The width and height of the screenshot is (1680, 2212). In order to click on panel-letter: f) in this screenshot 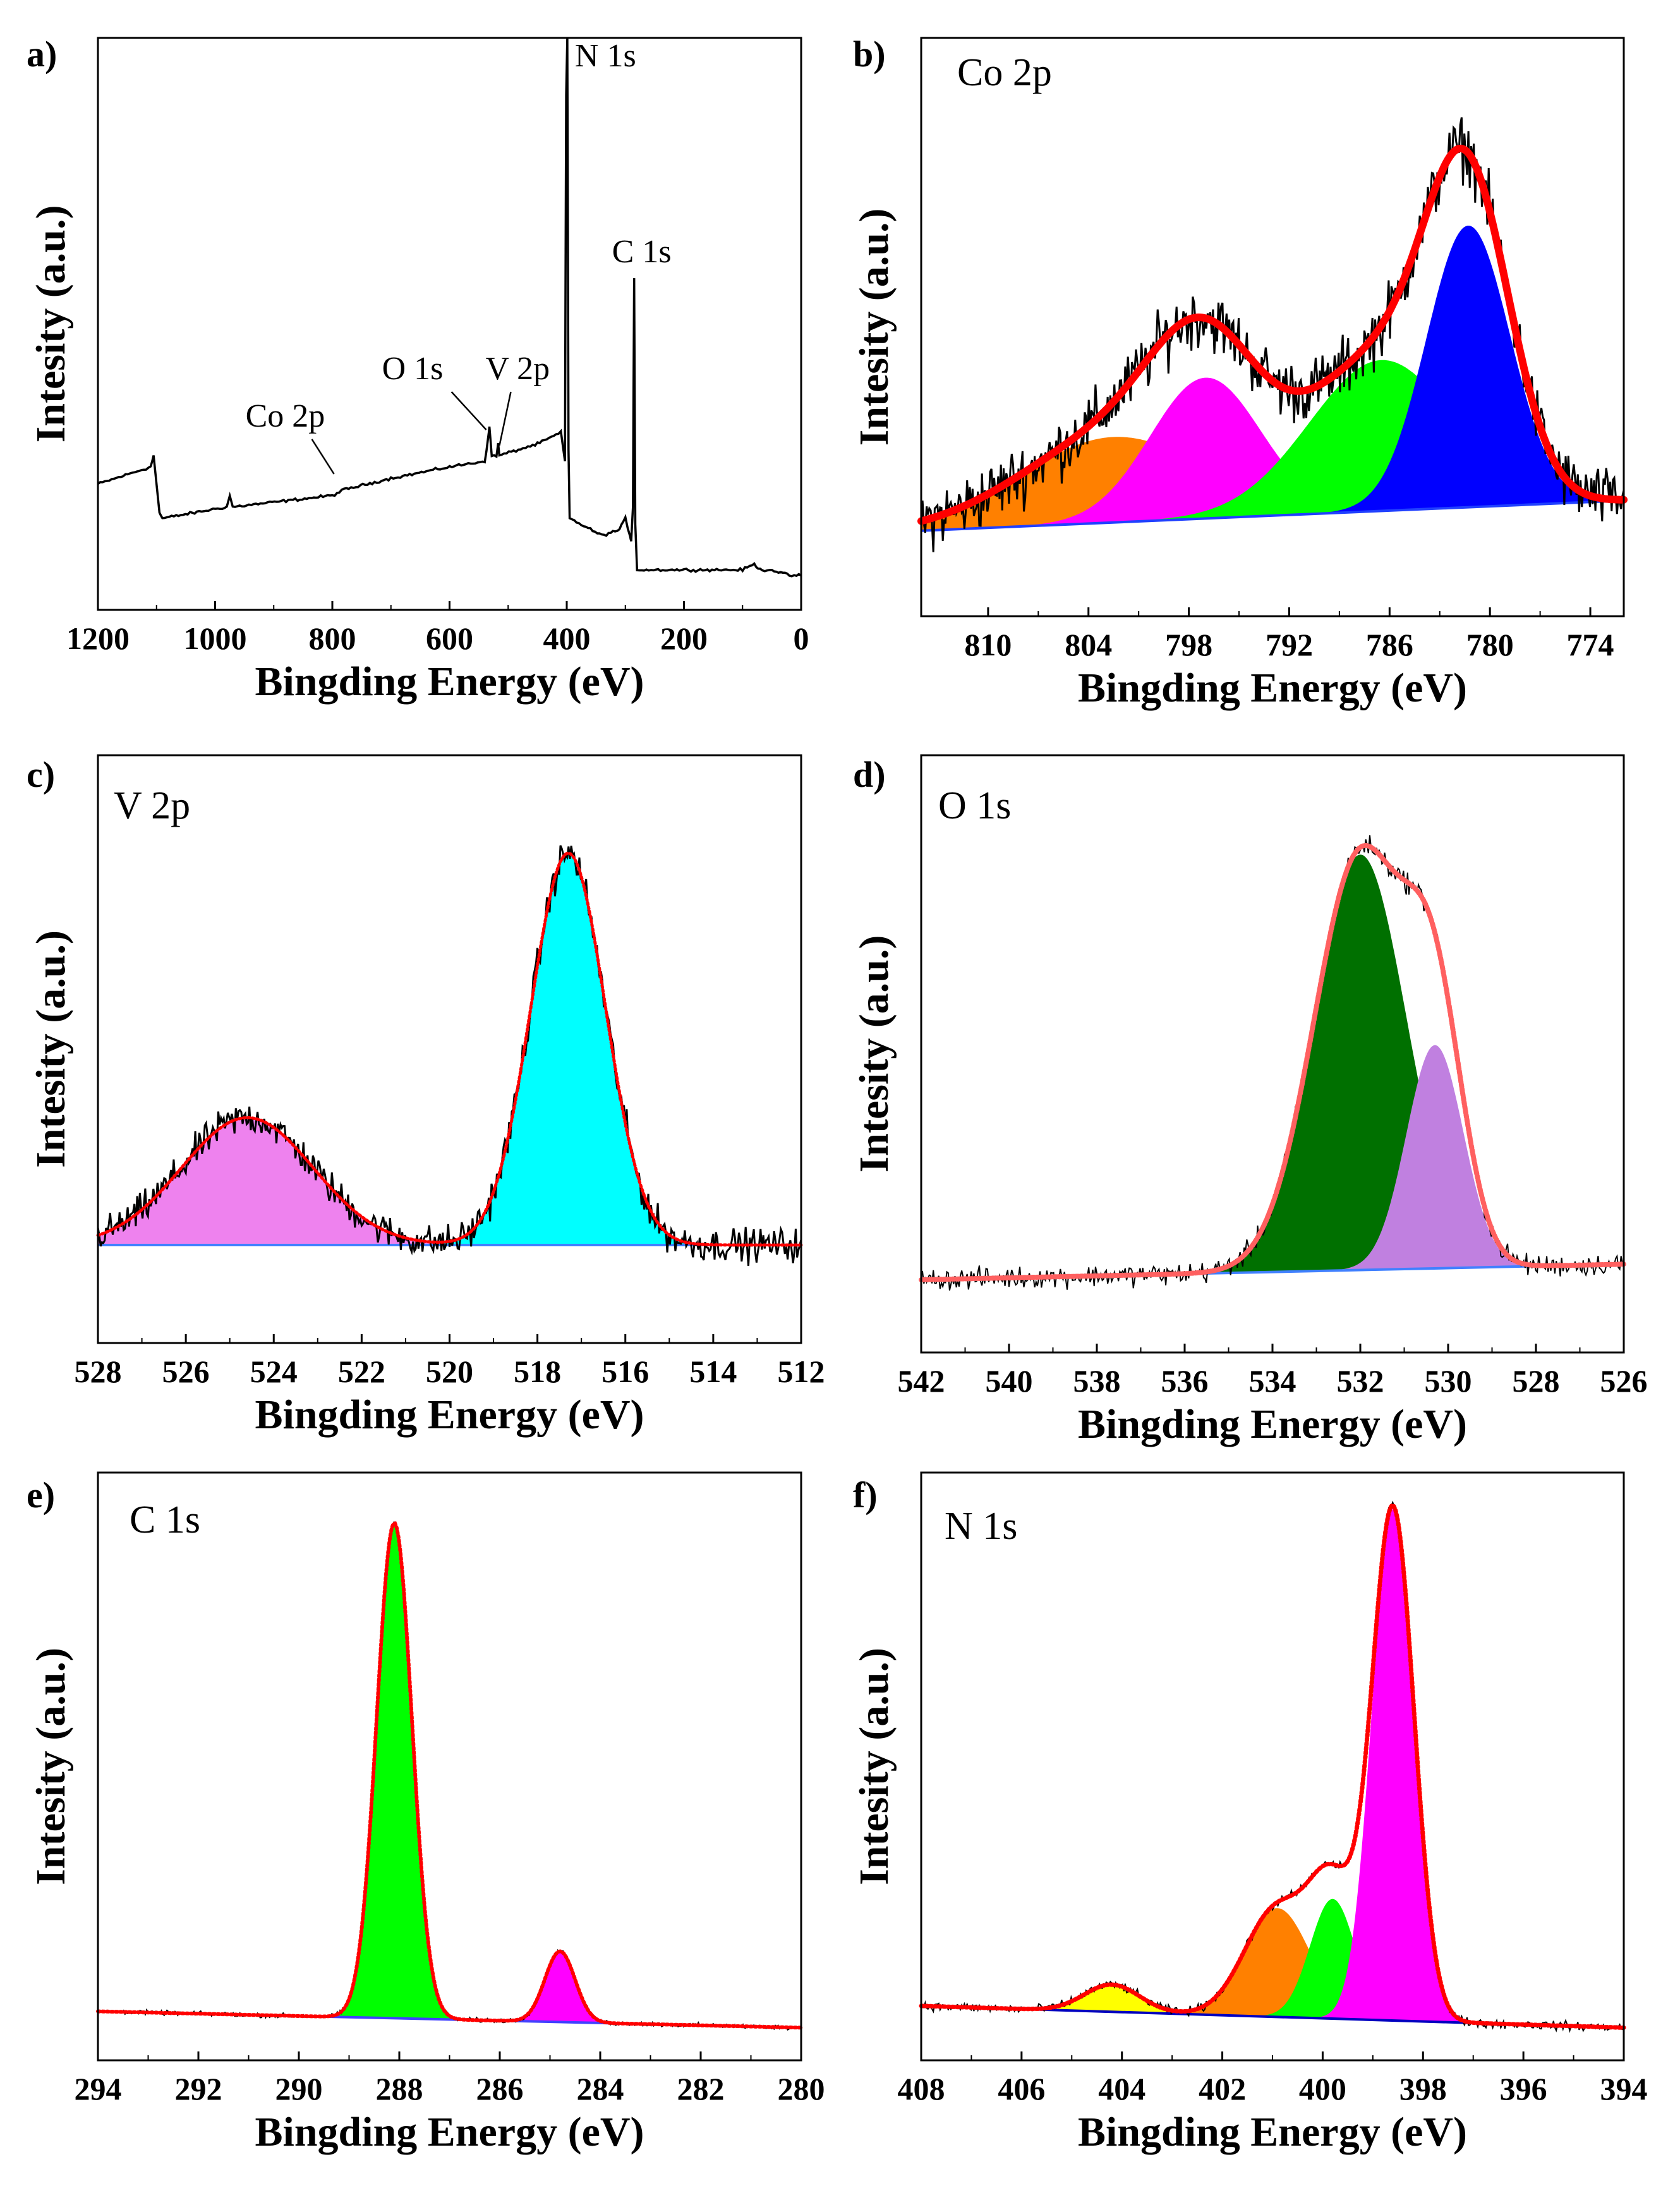, I will do `click(865, 1495)`.